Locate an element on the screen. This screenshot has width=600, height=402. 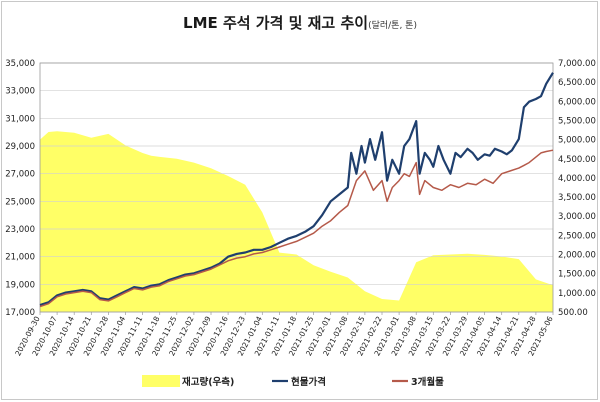
legend-label-2: 3개월물 is located at coordinates (427, 382).